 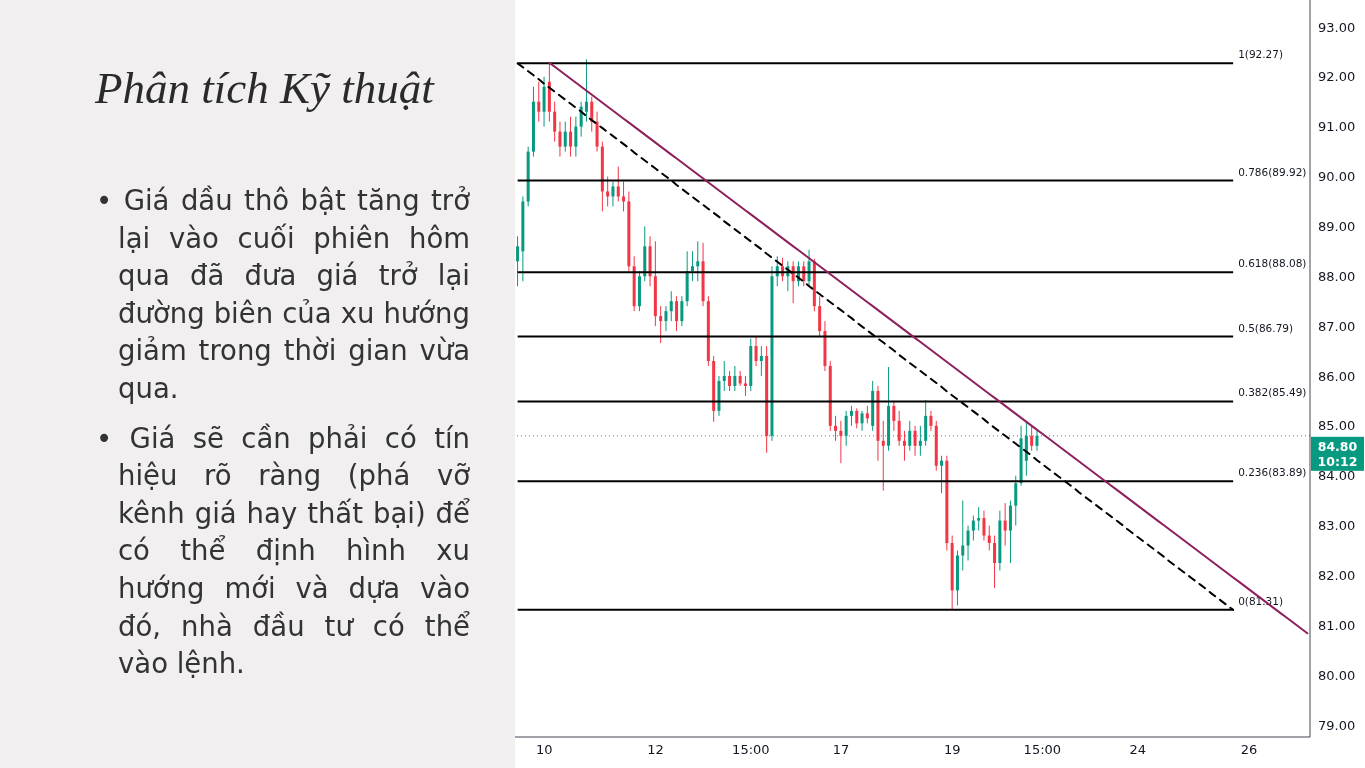 What do you see at coordinates (1337, 576) in the screenshot?
I see `y-tick-label: 82.00` at bounding box center [1337, 576].